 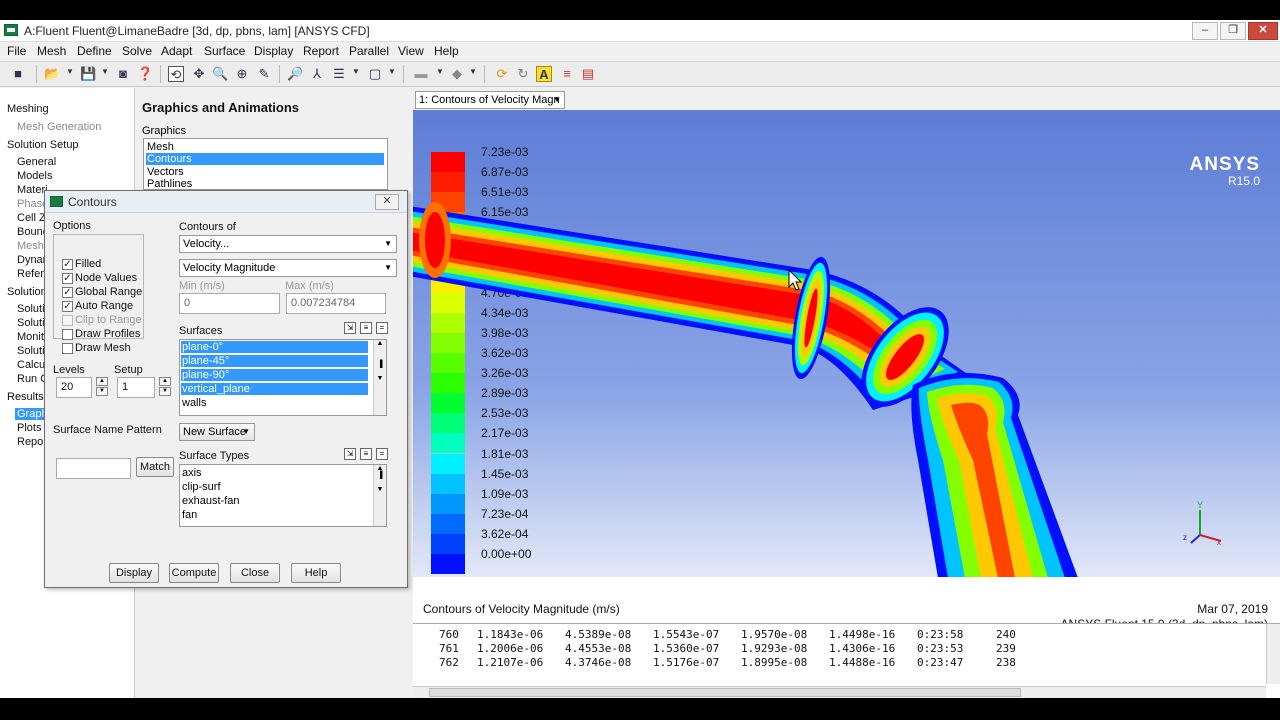 What do you see at coordinates (52, 51) in the screenshot?
I see `menu-mesh: Mesh` at bounding box center [52, 51].